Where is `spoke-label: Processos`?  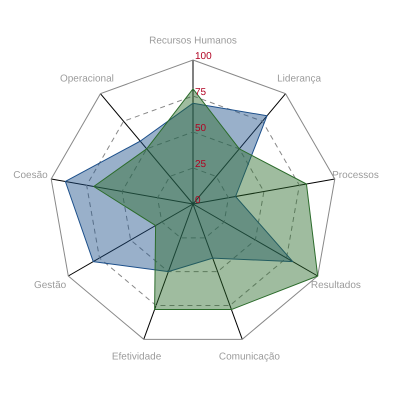 spoke-label: Processos is located at coordinates (355, 176).